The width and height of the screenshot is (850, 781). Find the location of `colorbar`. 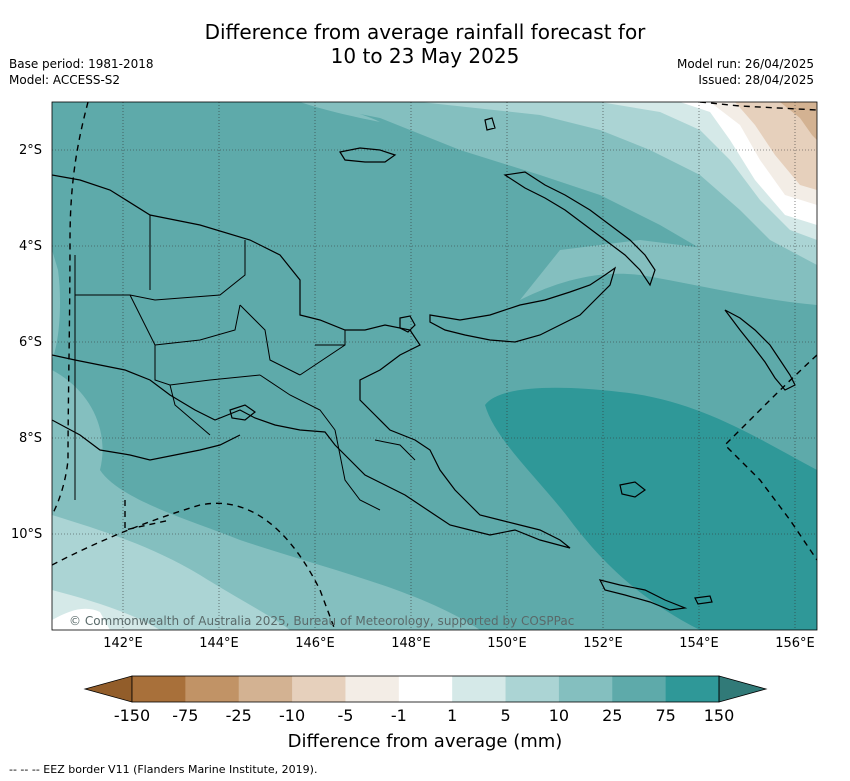

colorbar is located at coordinates (425, 689).